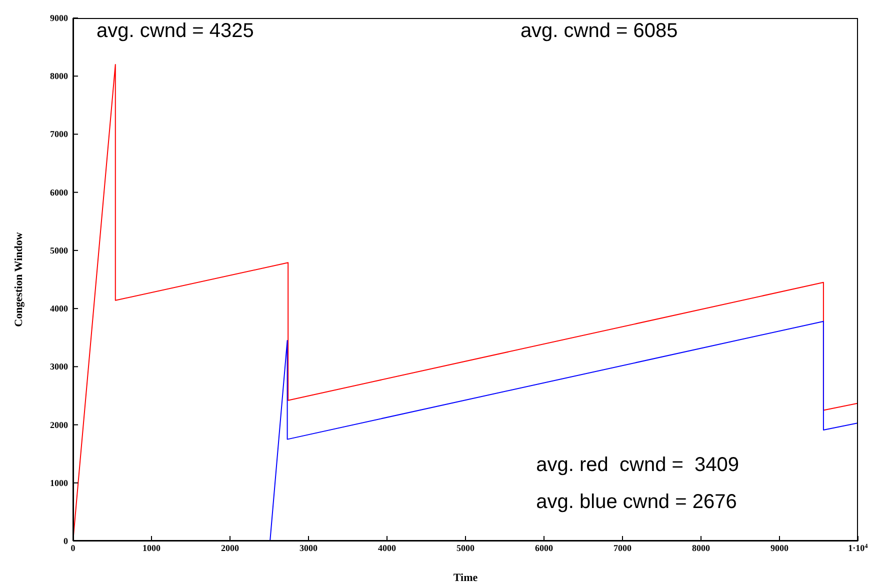 This screenshot has width=878, height=588. I want to click on y-tick-label: 4000, so click(59, 309).